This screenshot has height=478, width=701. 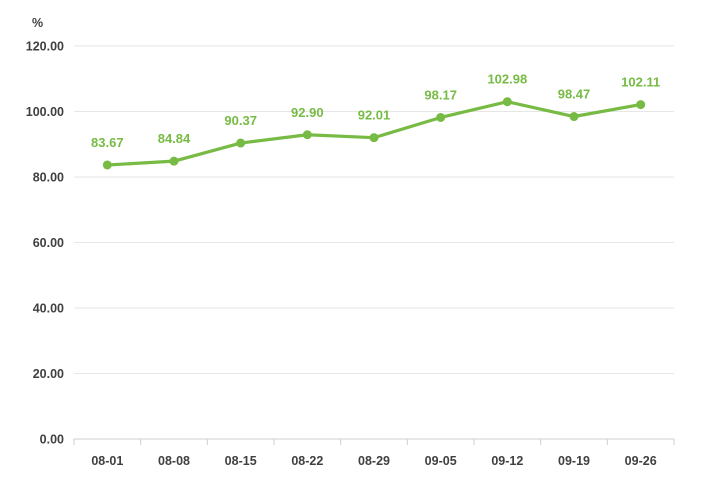 What do you see at coordinates (307, 461) in the screenshot?
I see `x-tick-label: 08-22` at bounding box center [307, 461].